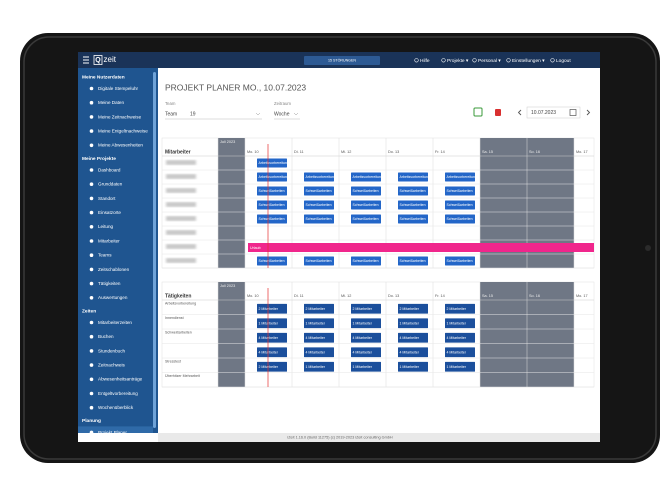 The width and height of the screenshot is (660, 494). What do you see at coordinates (120, 145) in the screenshot?
I see `sidebar-item: Meine Abwesenheiten` at bounding box center [120, 145].